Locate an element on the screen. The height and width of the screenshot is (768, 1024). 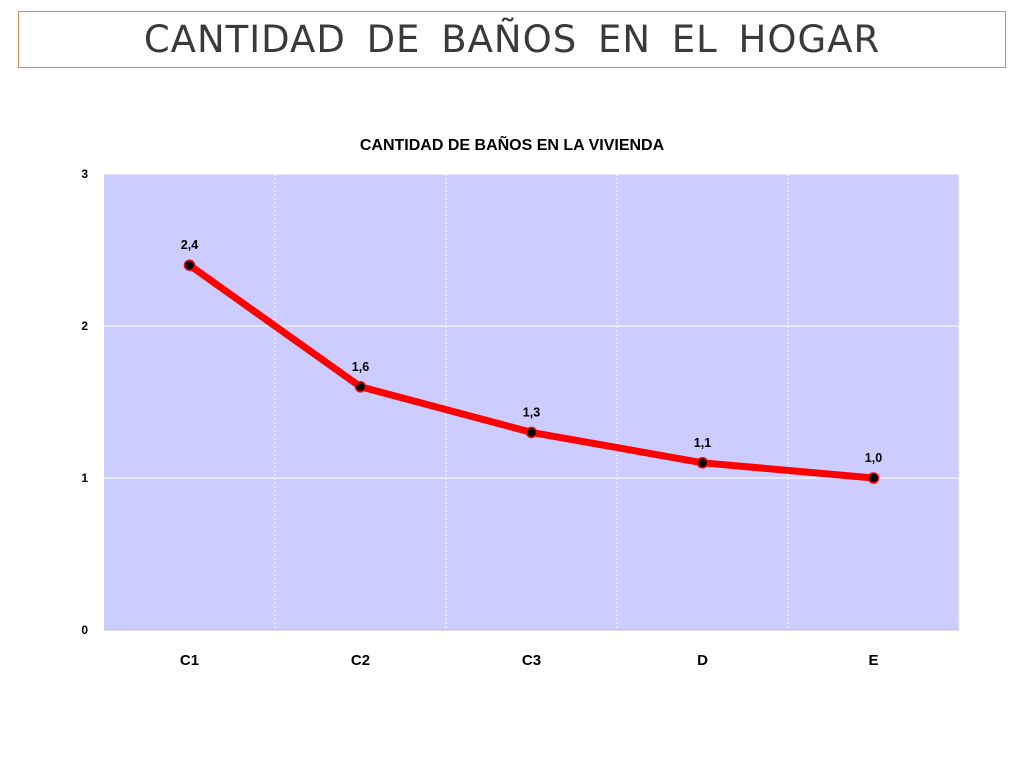
data-label: 1,0 is located at coordinates (873, 458).